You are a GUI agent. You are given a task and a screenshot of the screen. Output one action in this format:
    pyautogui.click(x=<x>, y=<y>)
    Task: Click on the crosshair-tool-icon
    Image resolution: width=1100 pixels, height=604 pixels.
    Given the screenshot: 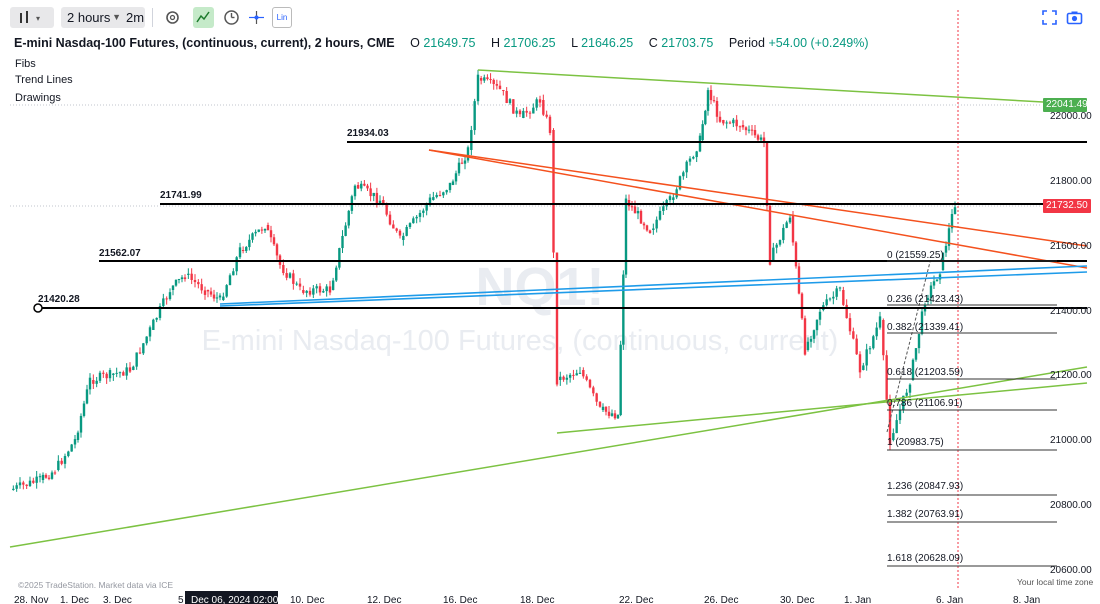 What is the action you would take?
    pyautogui.click(x=256, y=17)
    